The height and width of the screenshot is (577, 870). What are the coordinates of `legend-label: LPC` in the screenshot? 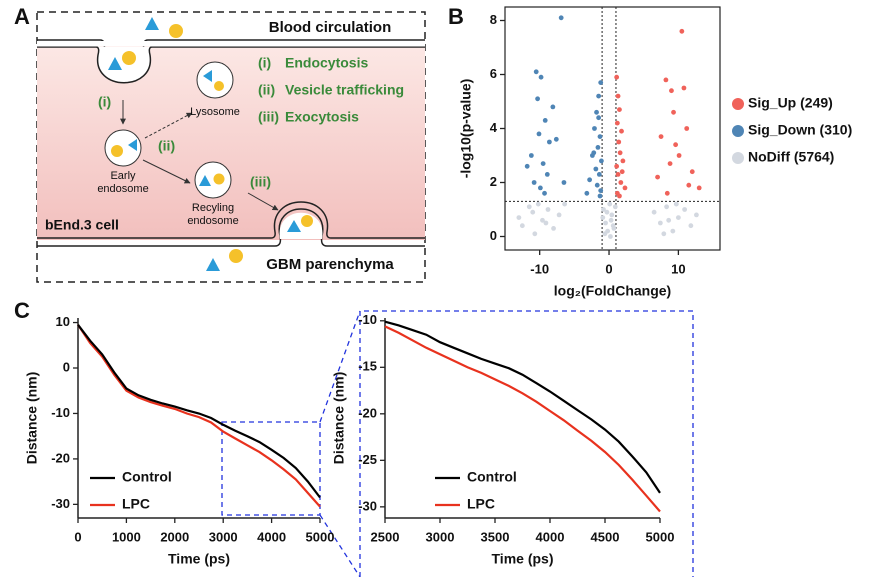 It's located at (481, 504).